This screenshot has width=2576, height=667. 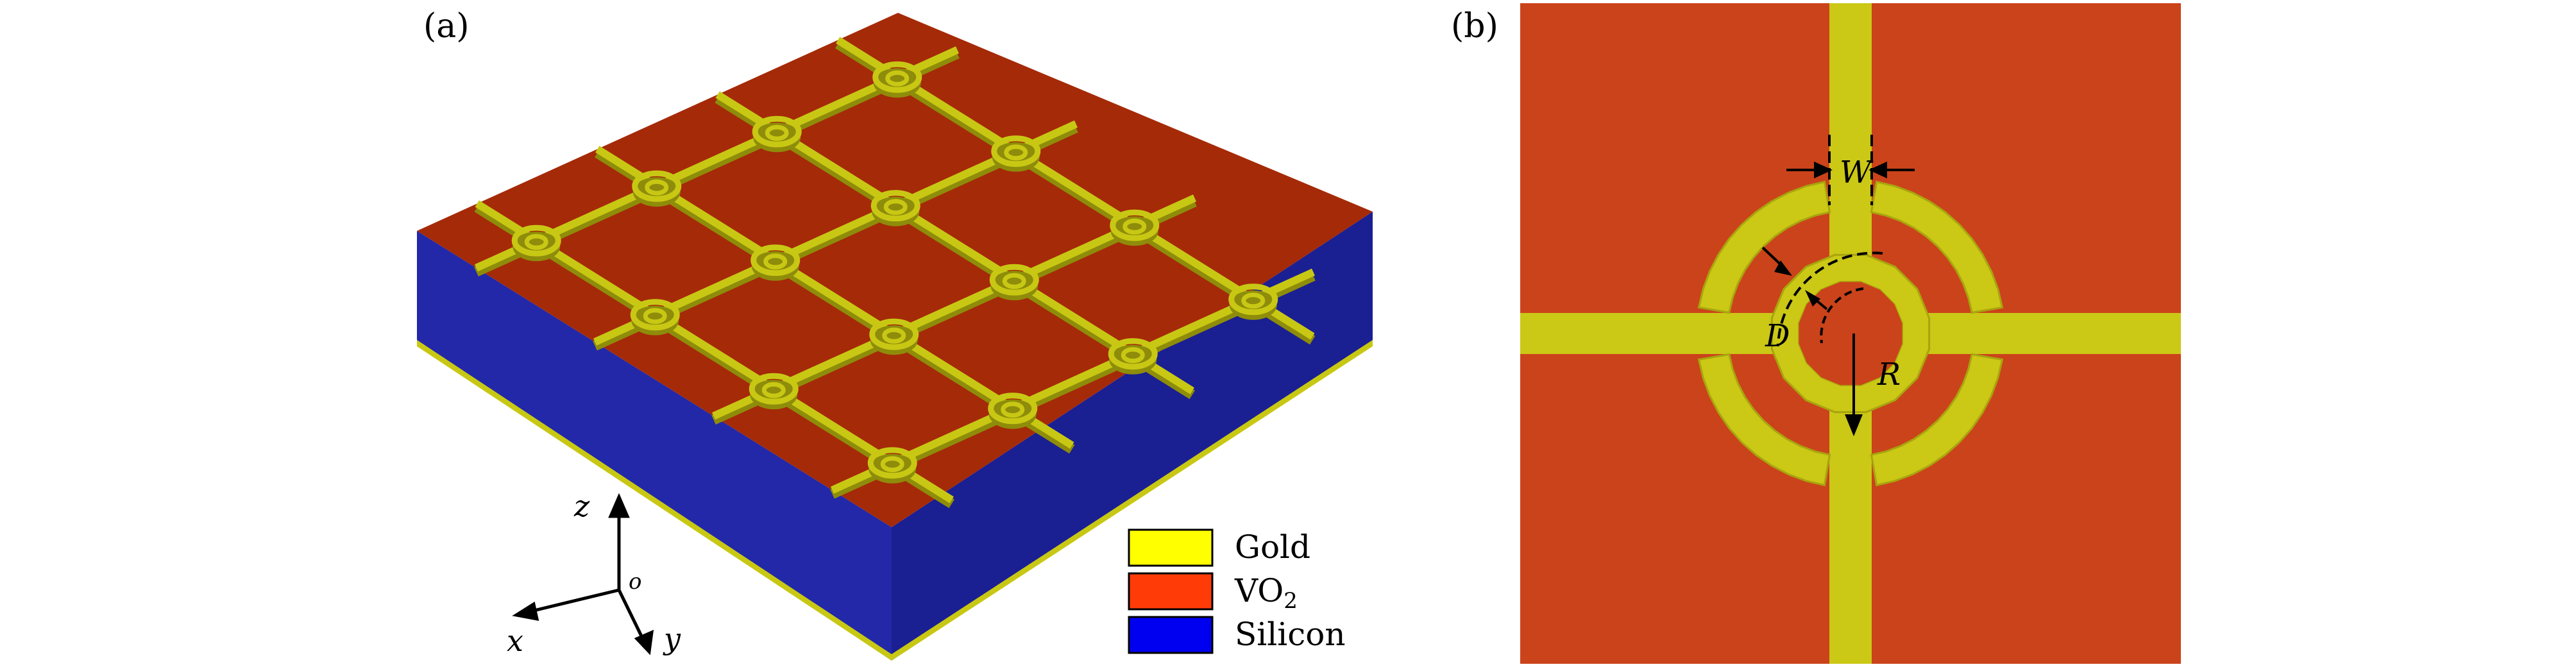 I want to click on d-dashed-inner-arc, so click(x=1842, y=315).